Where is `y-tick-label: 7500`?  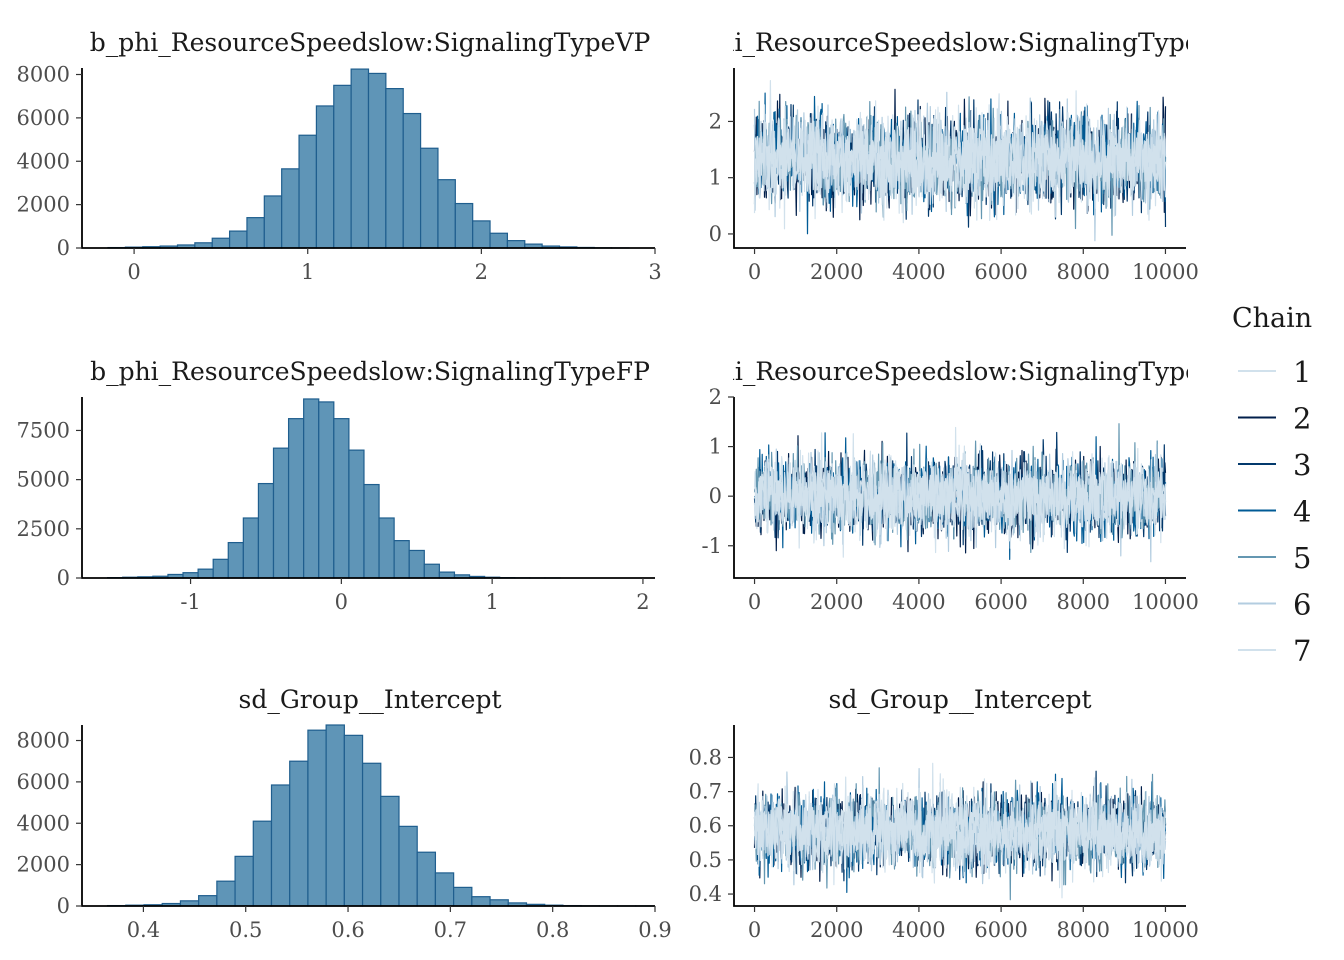
y-tick-label: 7500 is located at coordinates (43, 430).